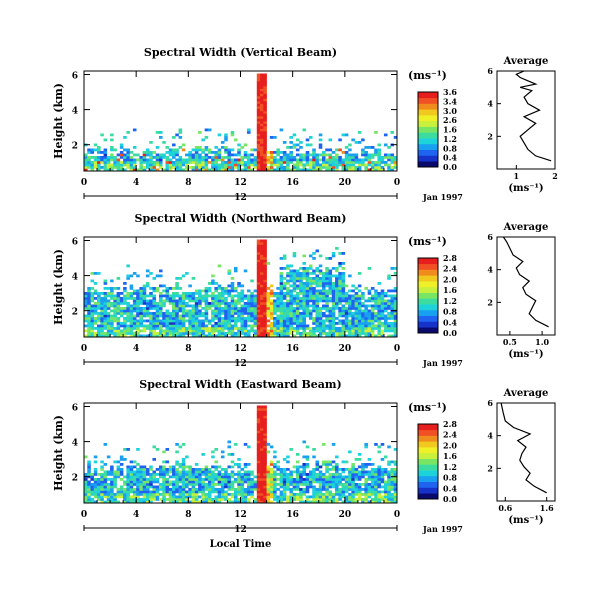 This screenshot has height=598, width=612. What do you see at coordinates (136, 515) in the screenshot?
I see `x-tick-label: 4` at bounding box center [136, 515].